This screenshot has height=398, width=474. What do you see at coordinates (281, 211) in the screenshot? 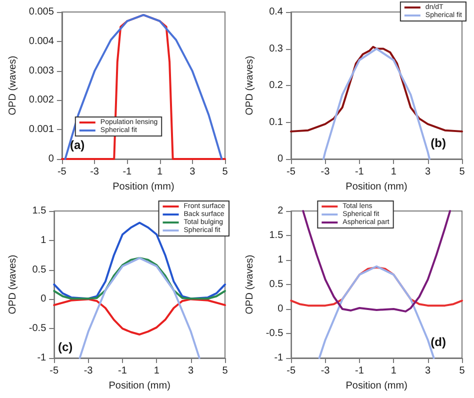
I see `y-tick-label: 2` at bounding box center [281, 211].